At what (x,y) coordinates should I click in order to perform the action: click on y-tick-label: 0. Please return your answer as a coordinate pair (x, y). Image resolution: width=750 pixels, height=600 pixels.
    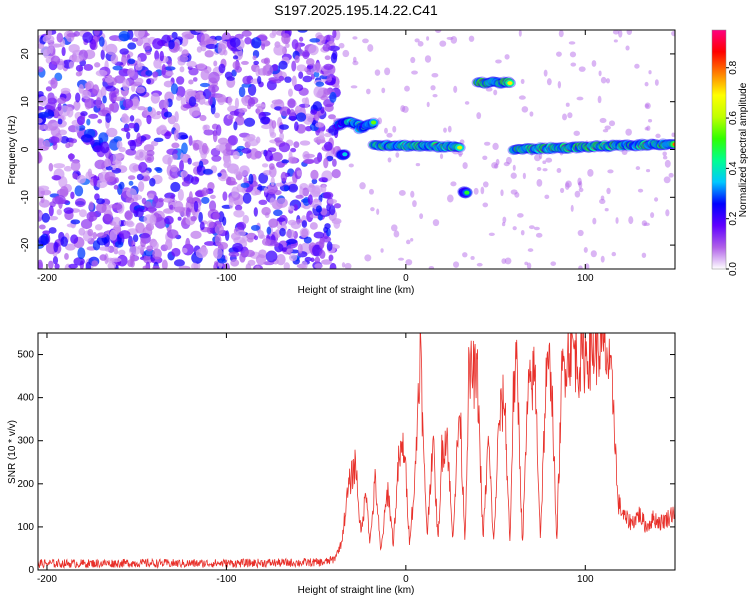
    Looking at the image, I should click on (31, 570).